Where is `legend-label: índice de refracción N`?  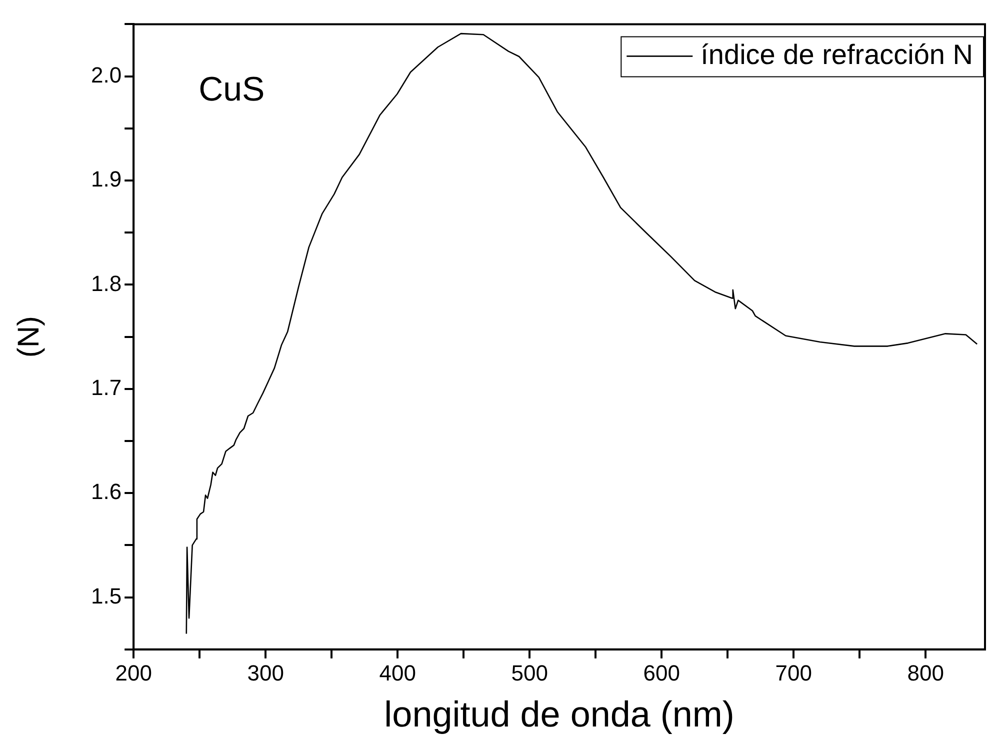
legend-label: índice de refracción N is located at coordinates (836, 54).